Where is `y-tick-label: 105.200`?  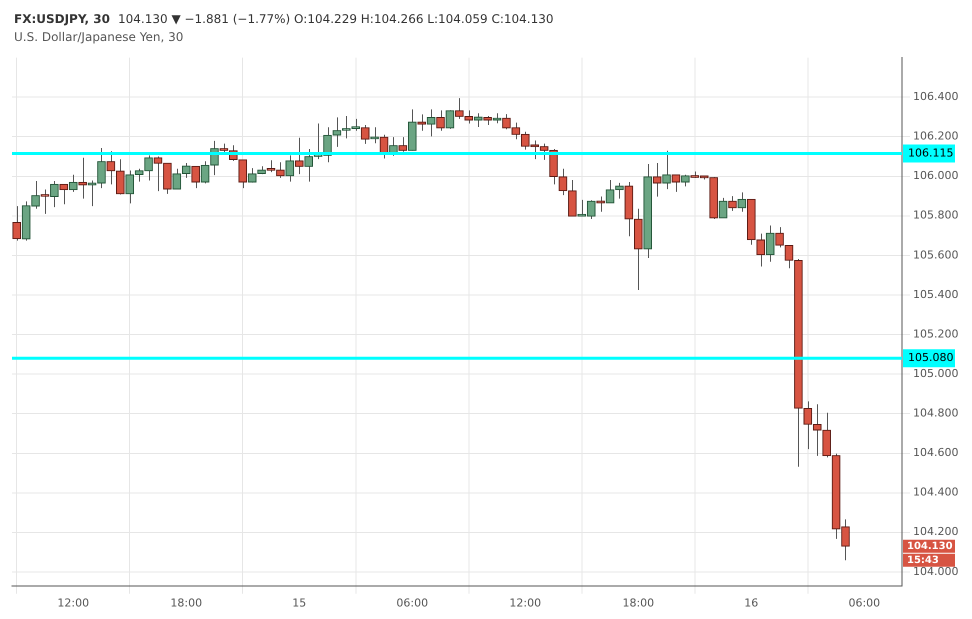
y-tick-label: 105.200 is located at coordinates (935, 333).